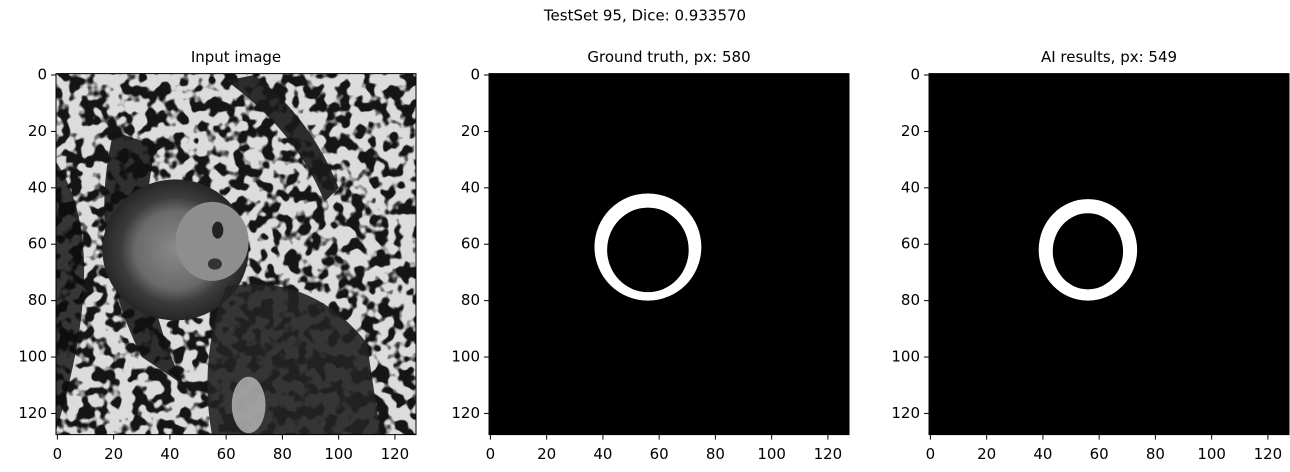 This screenshot has height=472, width=1290. What do you see at coordinates (1109, 57) in the screenshot?
I see `axes-title: AI results, px: 549` at bounding box center [1109, 57].